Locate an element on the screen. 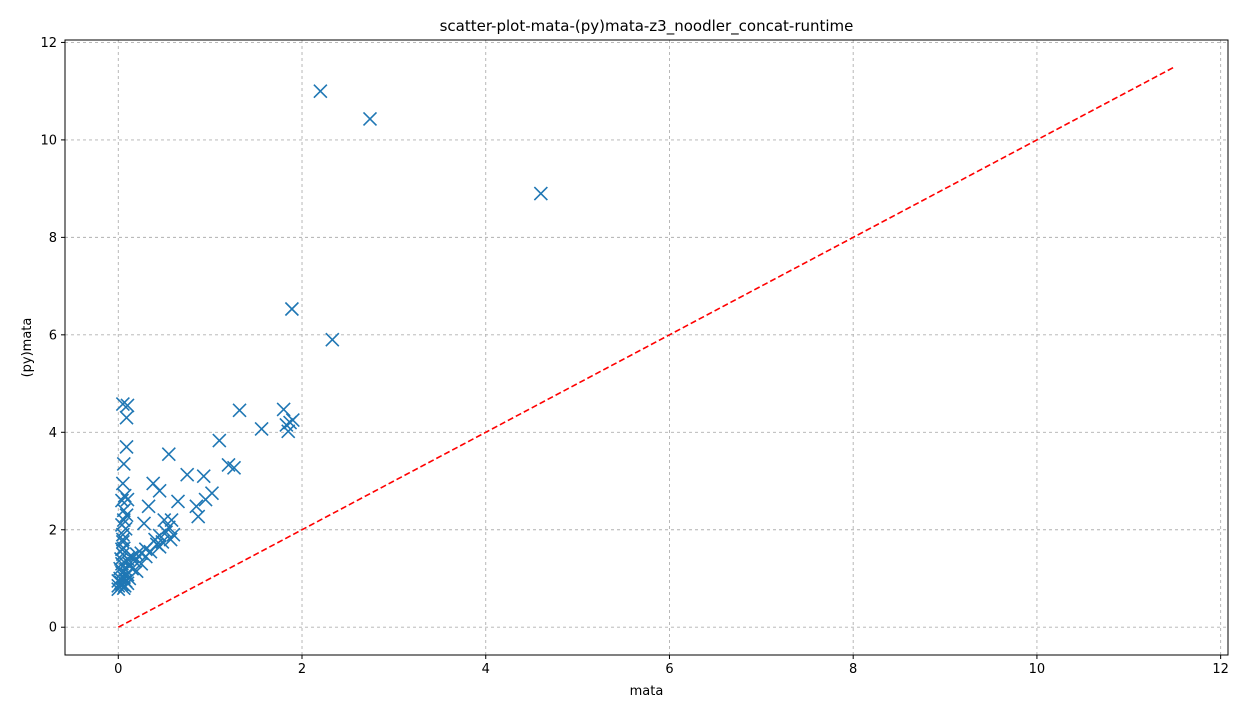  x-tick-label: 0 is located at coordinates (118, 669).